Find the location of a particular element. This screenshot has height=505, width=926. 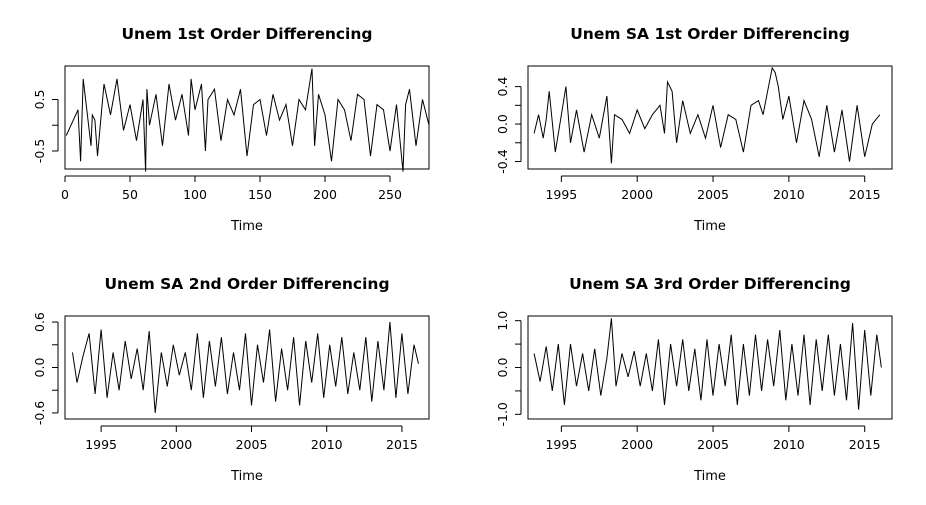

x-tick-label: 200 is located at coordinates (325, 194).